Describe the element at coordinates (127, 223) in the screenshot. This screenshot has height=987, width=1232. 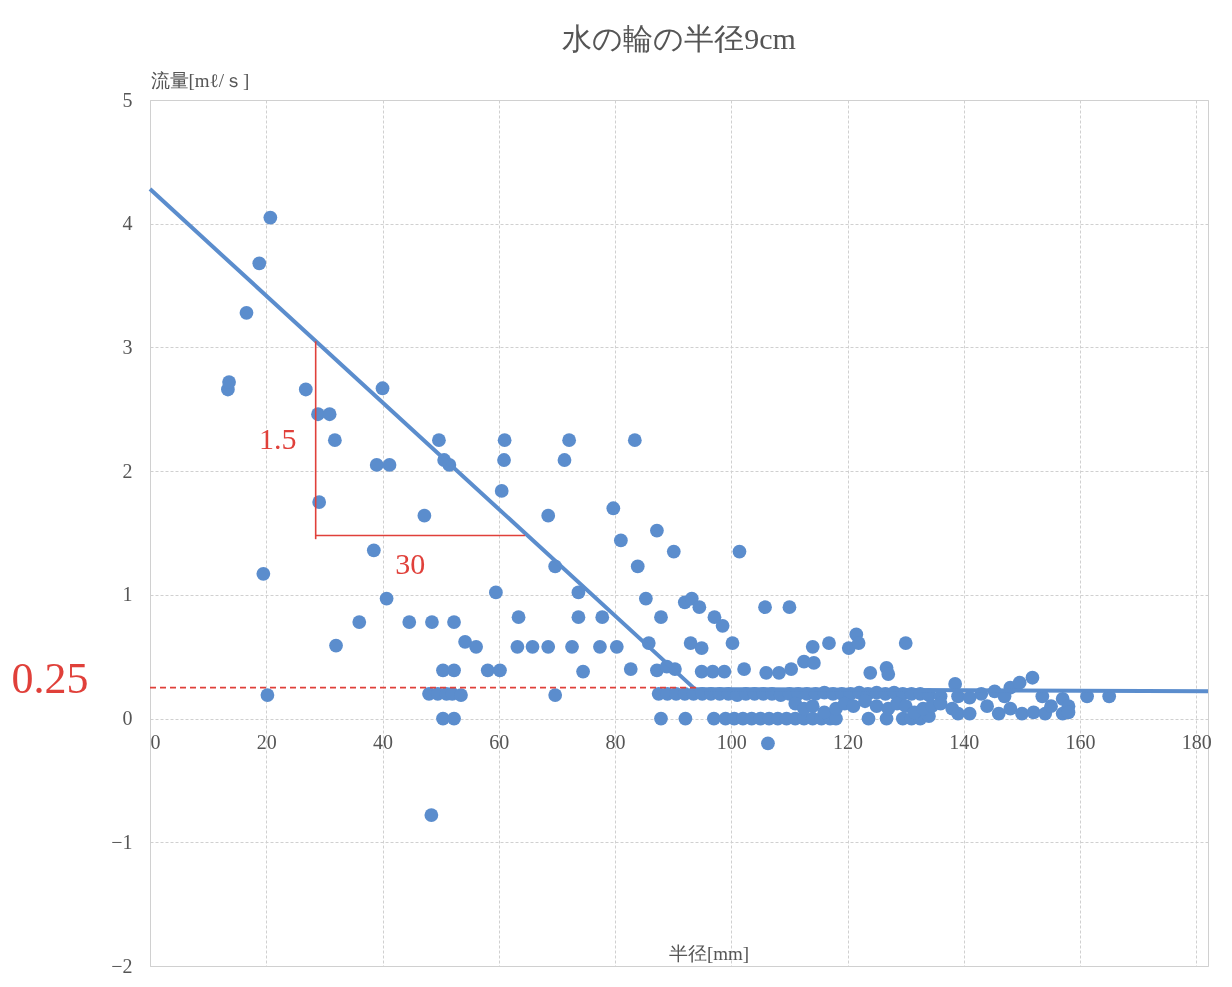
I see `y-tick-label: 4` at that location.